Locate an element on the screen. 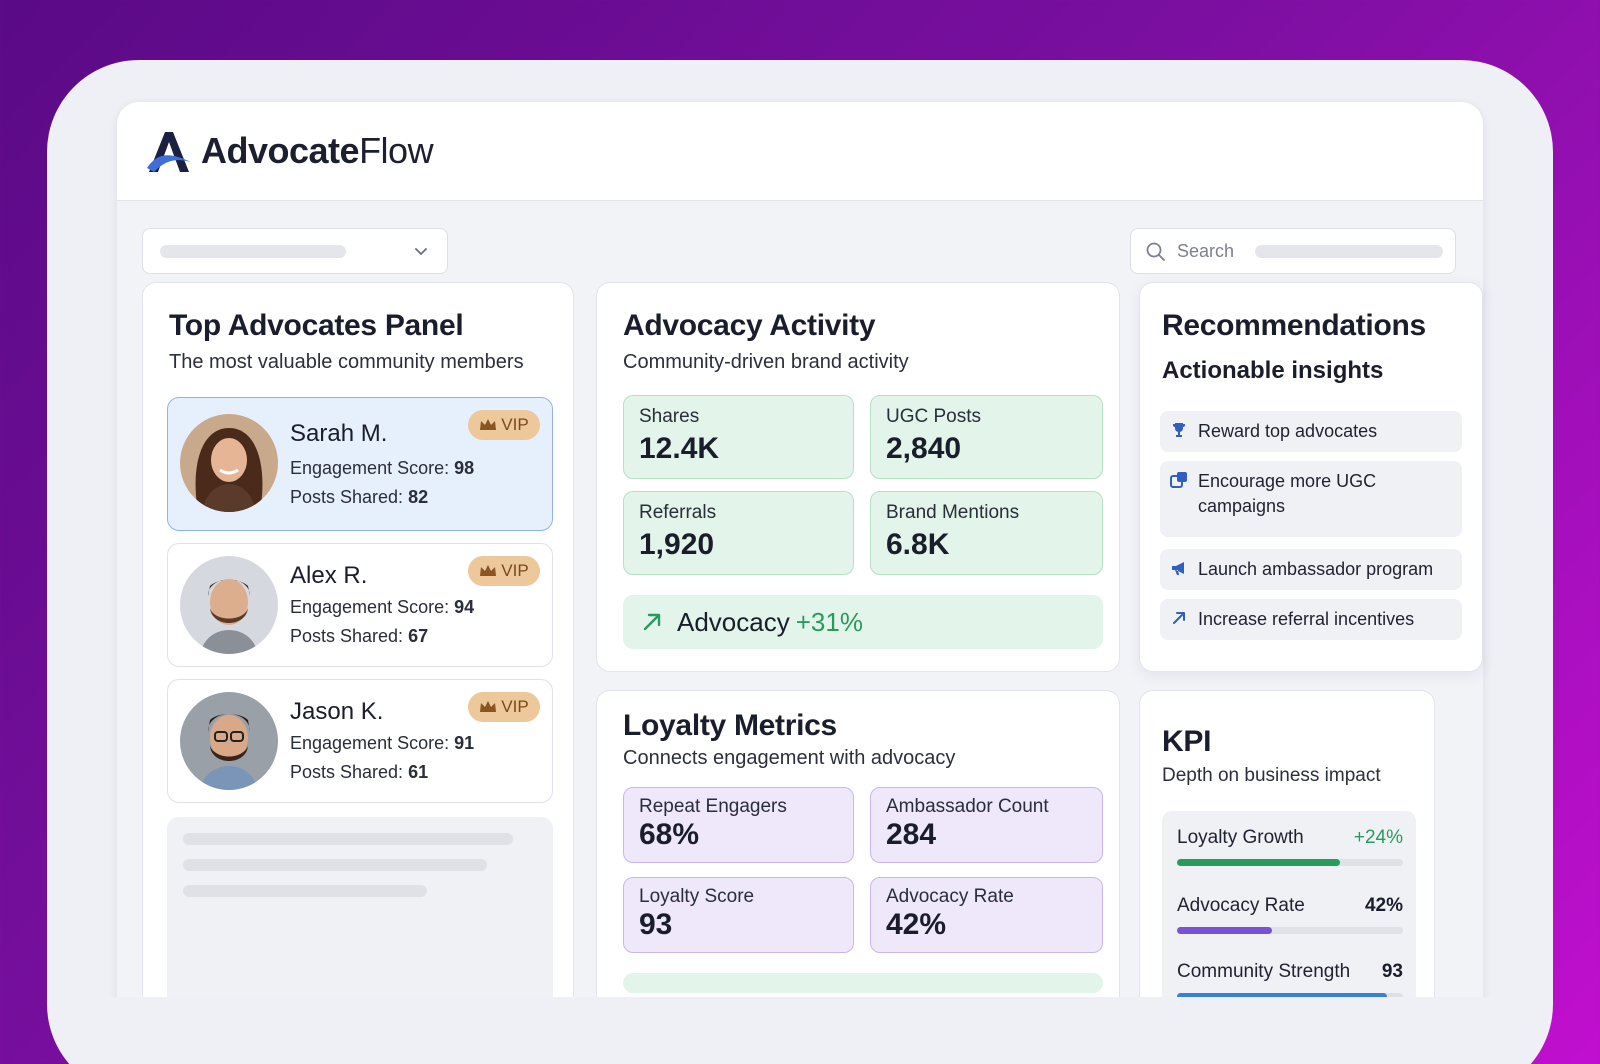 Image resolution: width=1600 pixels, height=1064 pixels. kpi-row-community-strength: Community Strength 93 is located at coordinates (1290, 979).